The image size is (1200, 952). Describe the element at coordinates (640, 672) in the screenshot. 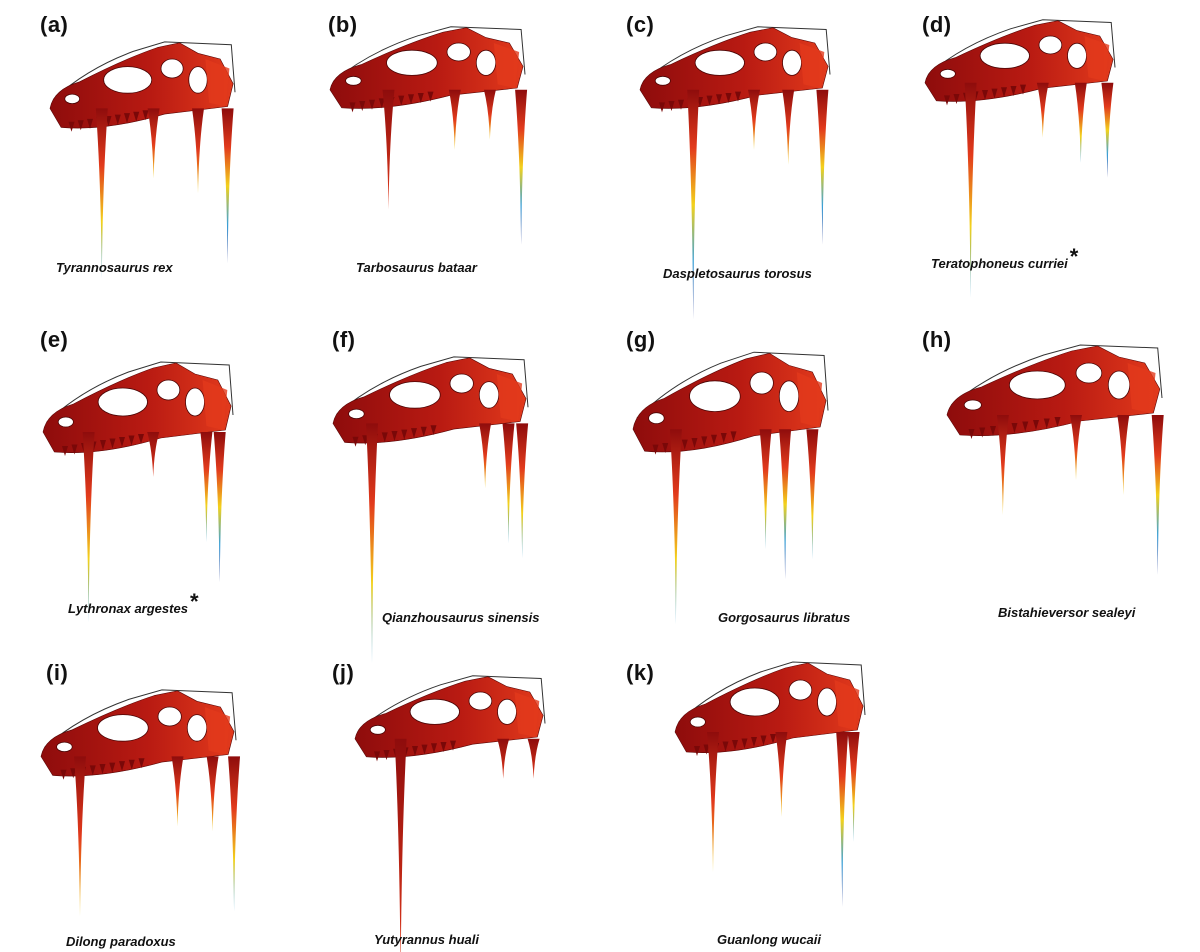

I see `panel-label: (k)` at that location.